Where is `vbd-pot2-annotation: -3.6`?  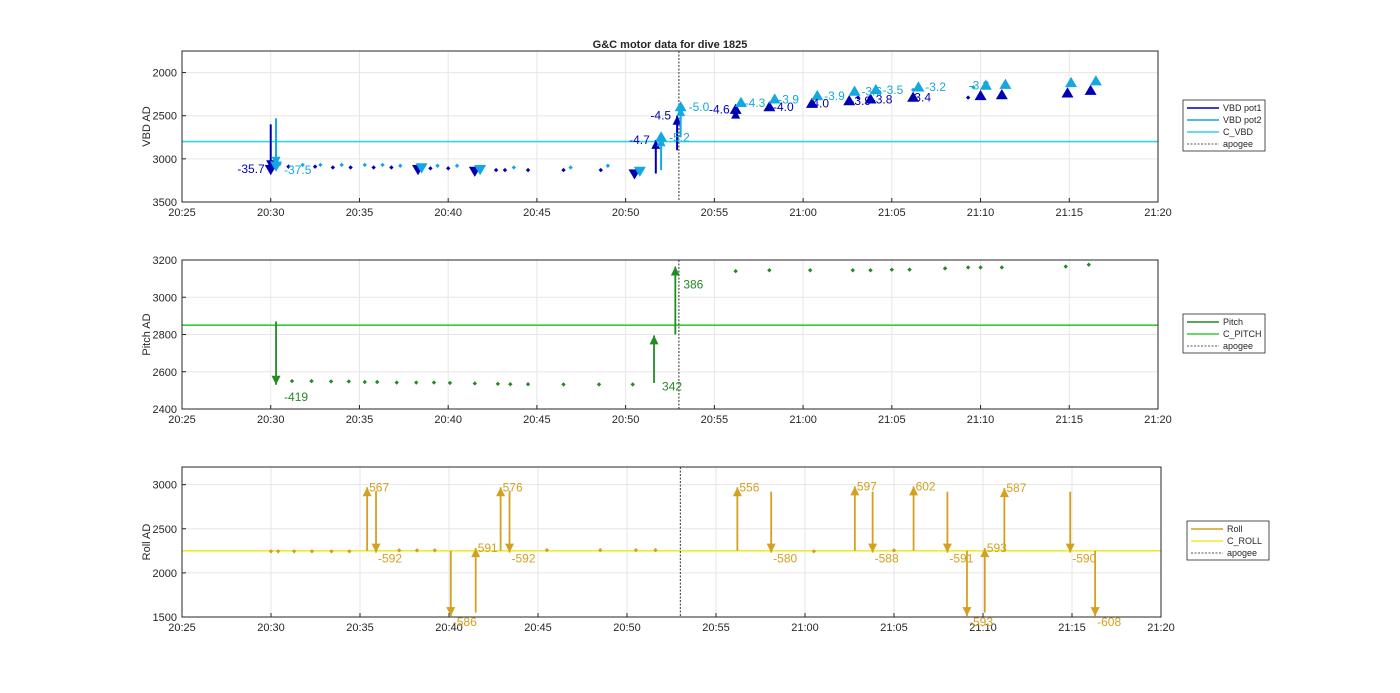
vbd-pot2-annotation: -3.6 is located at coordinates (871, 92).